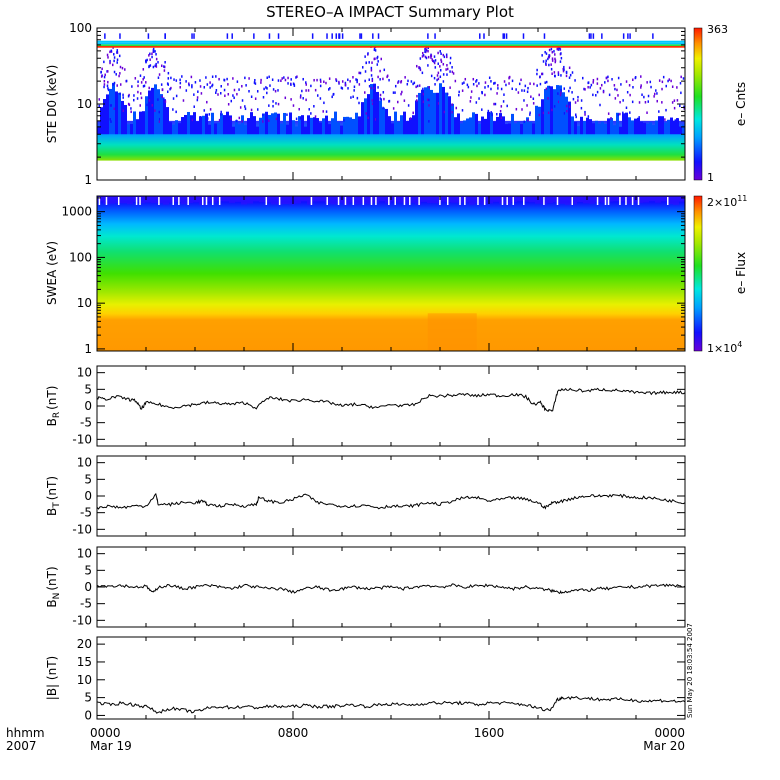 The width and height of the screenshot is (780, 780). I want to click on bmag-y-tick-label: 0, so click(88, 715).